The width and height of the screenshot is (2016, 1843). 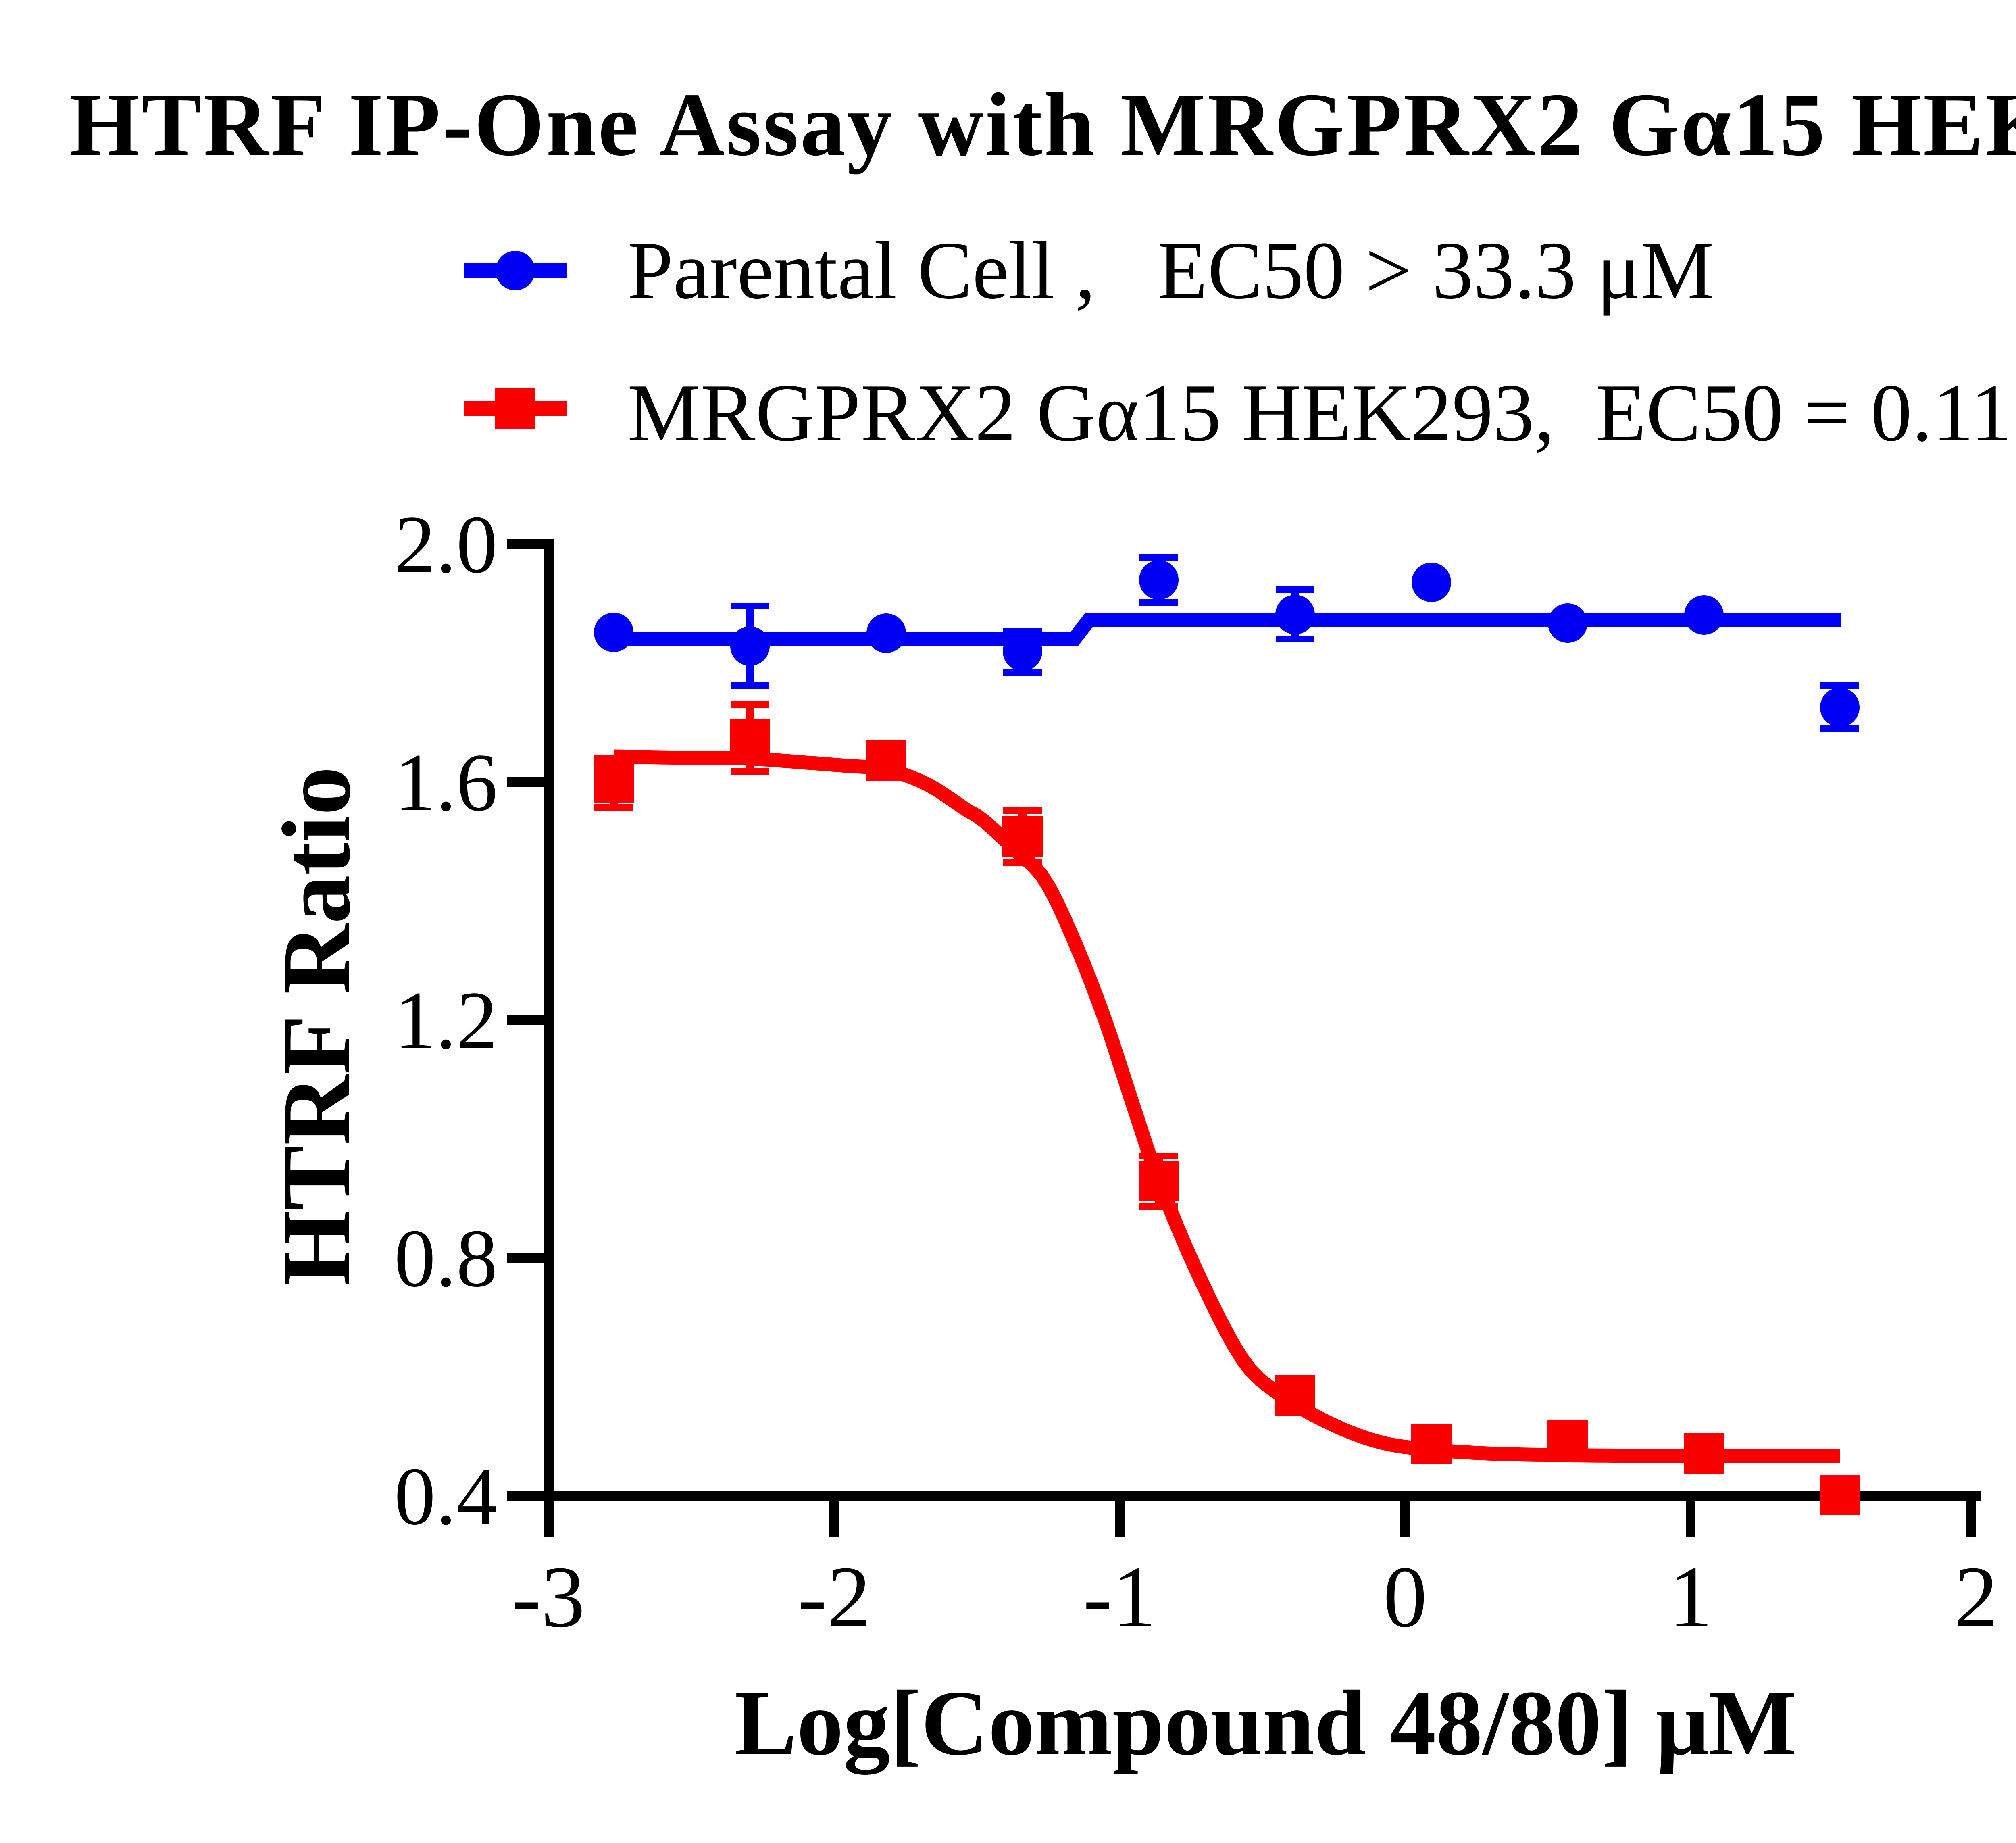 I want to click on svg-text: -1, so click(x=1119, y=1597).